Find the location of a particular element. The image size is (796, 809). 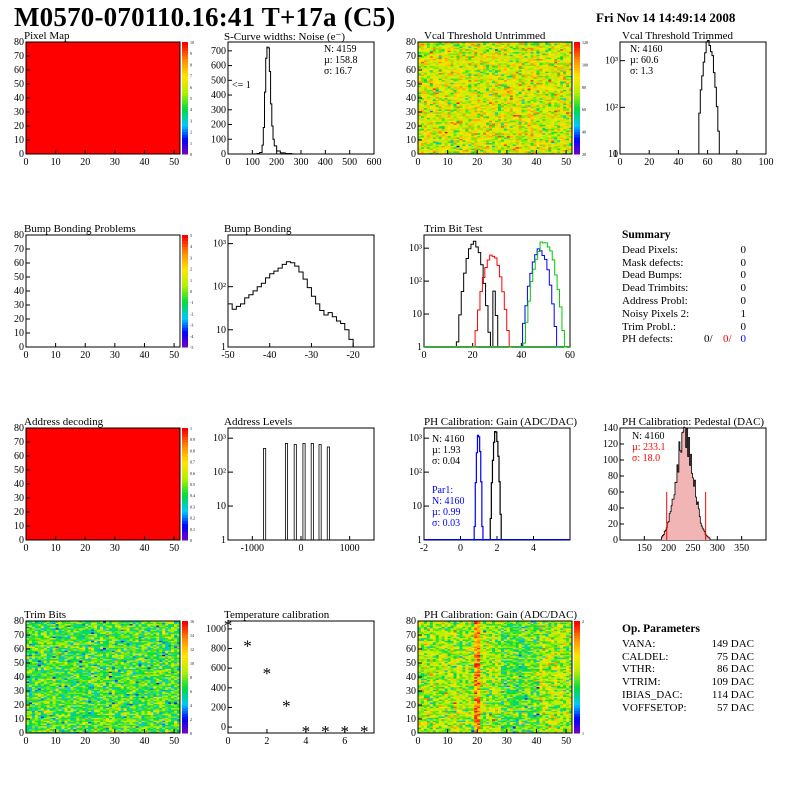

y-tick-label: 10² is located at coordinates (415, 472).